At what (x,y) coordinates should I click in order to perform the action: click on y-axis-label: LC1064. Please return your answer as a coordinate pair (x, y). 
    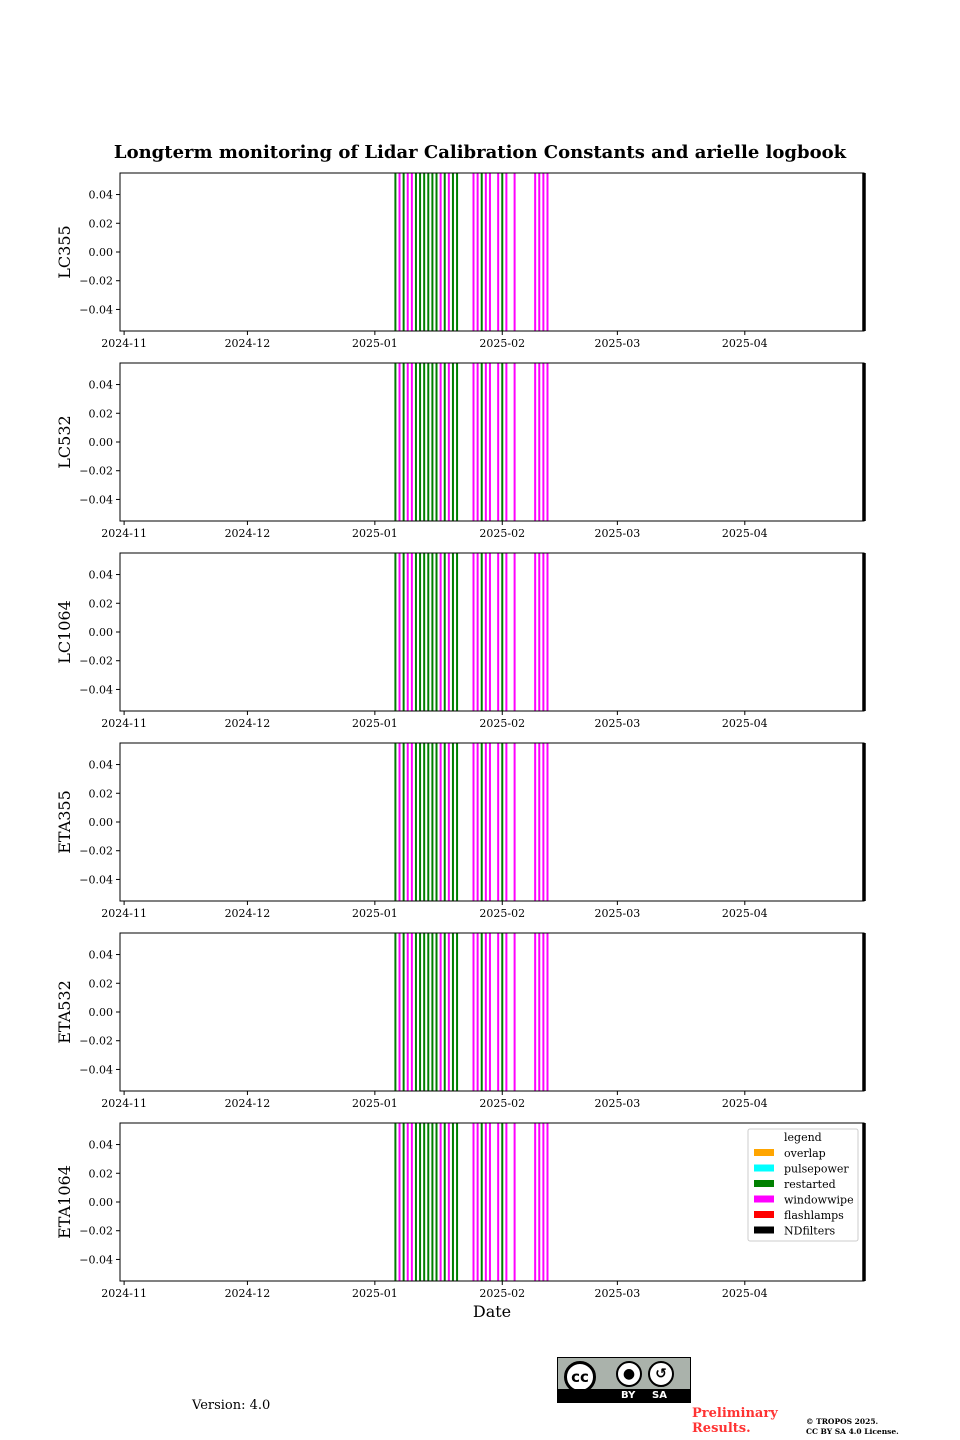
    Looking at the image, I should click on (64, 632).